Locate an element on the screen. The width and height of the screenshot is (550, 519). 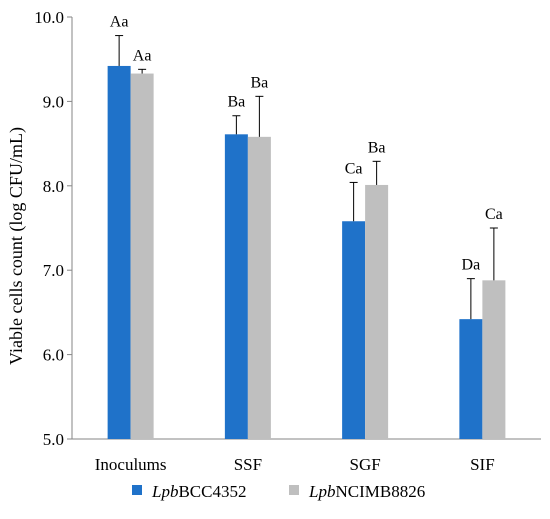
x-tick-label: SSF is located at coordinates (248, 464).